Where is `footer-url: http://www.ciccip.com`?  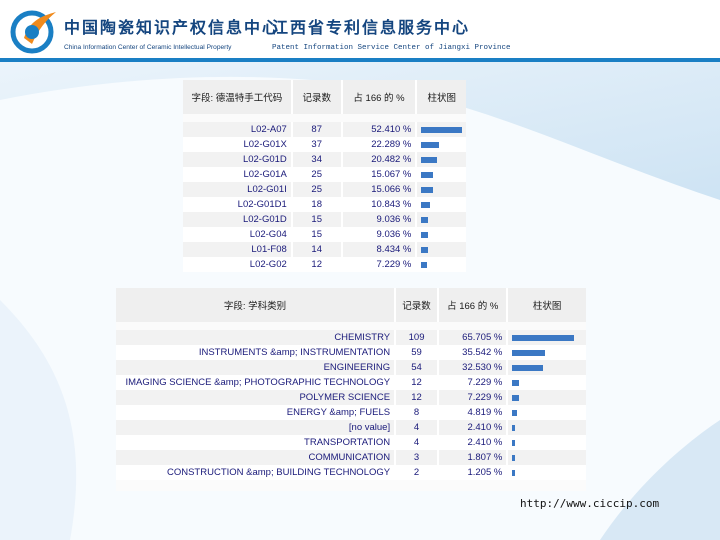
footer-url: http://www.ciccip.com is located at coordinates (590, 503).